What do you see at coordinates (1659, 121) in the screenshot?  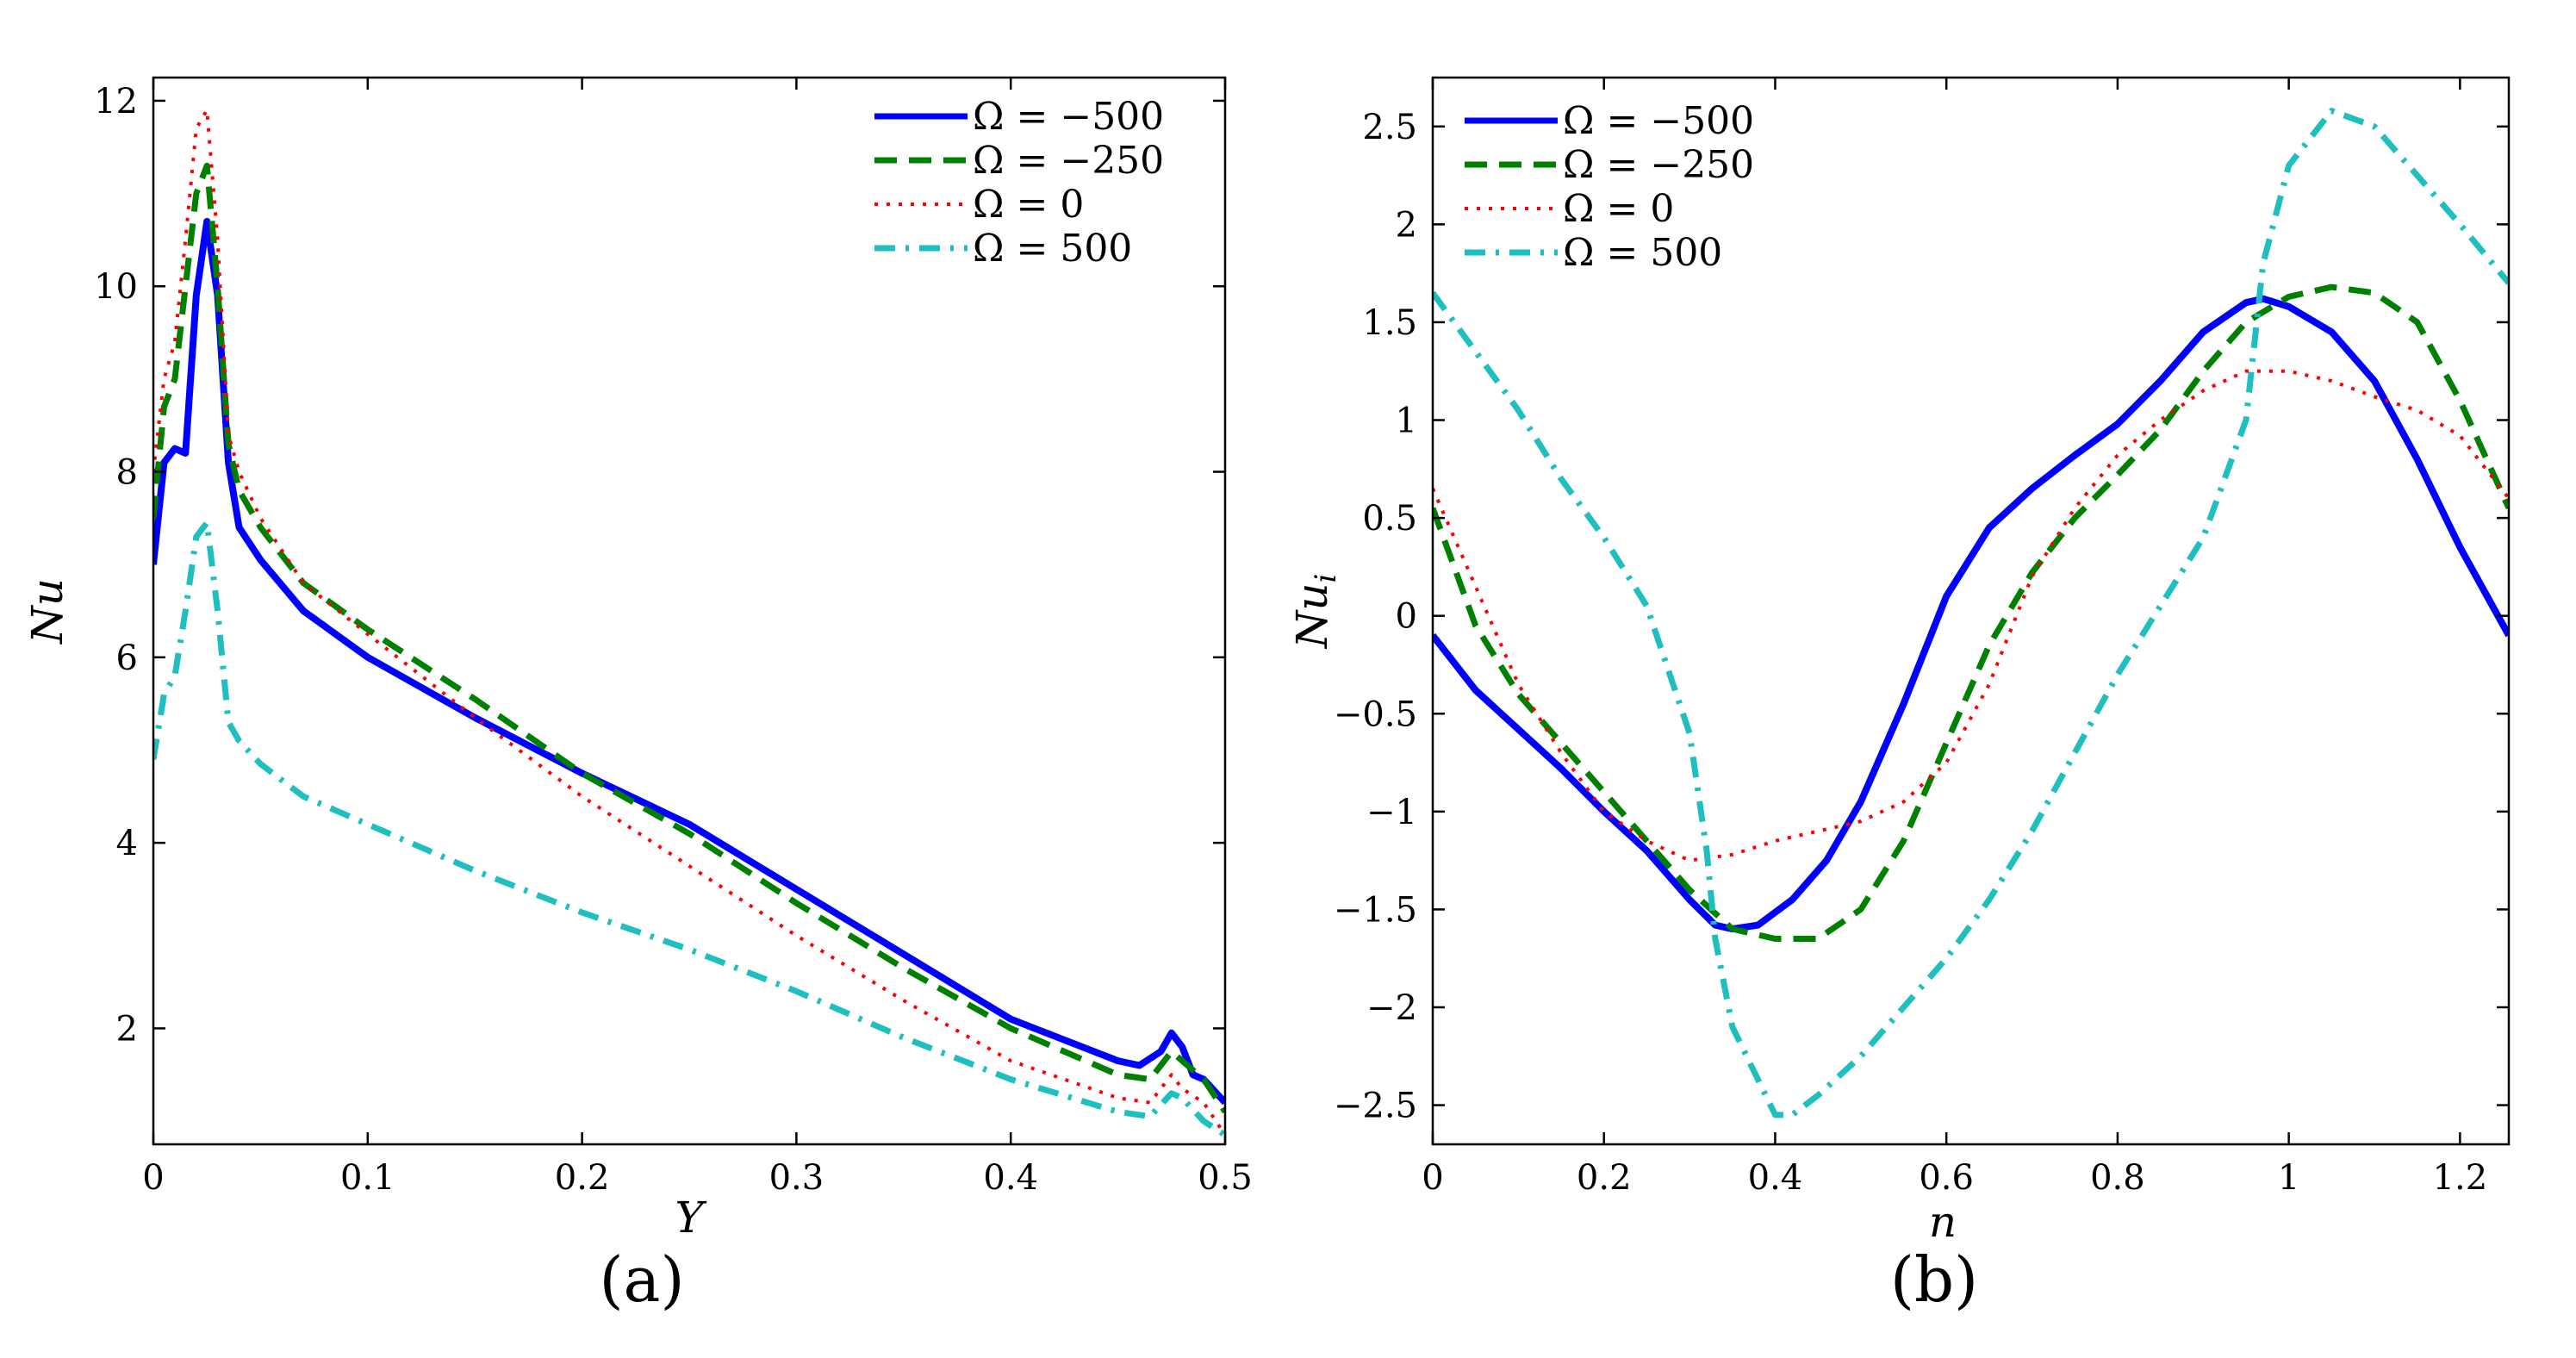 I see `legend-label-omega-minus-500-b: Ω = −500` at bounding box center [1659, 121].